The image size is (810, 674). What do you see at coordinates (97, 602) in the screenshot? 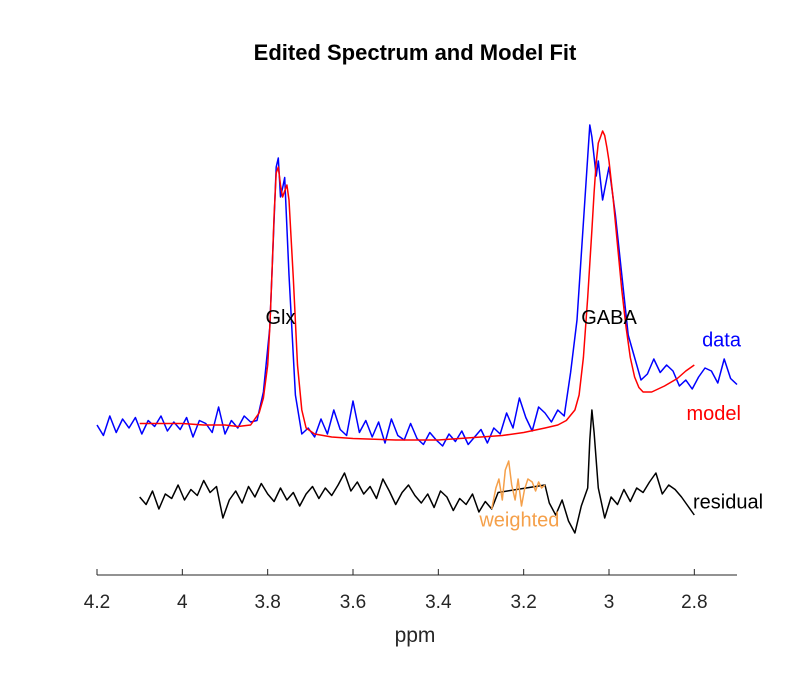
I see `x-tick-label: 4.2` at bounding box center [97, 602].